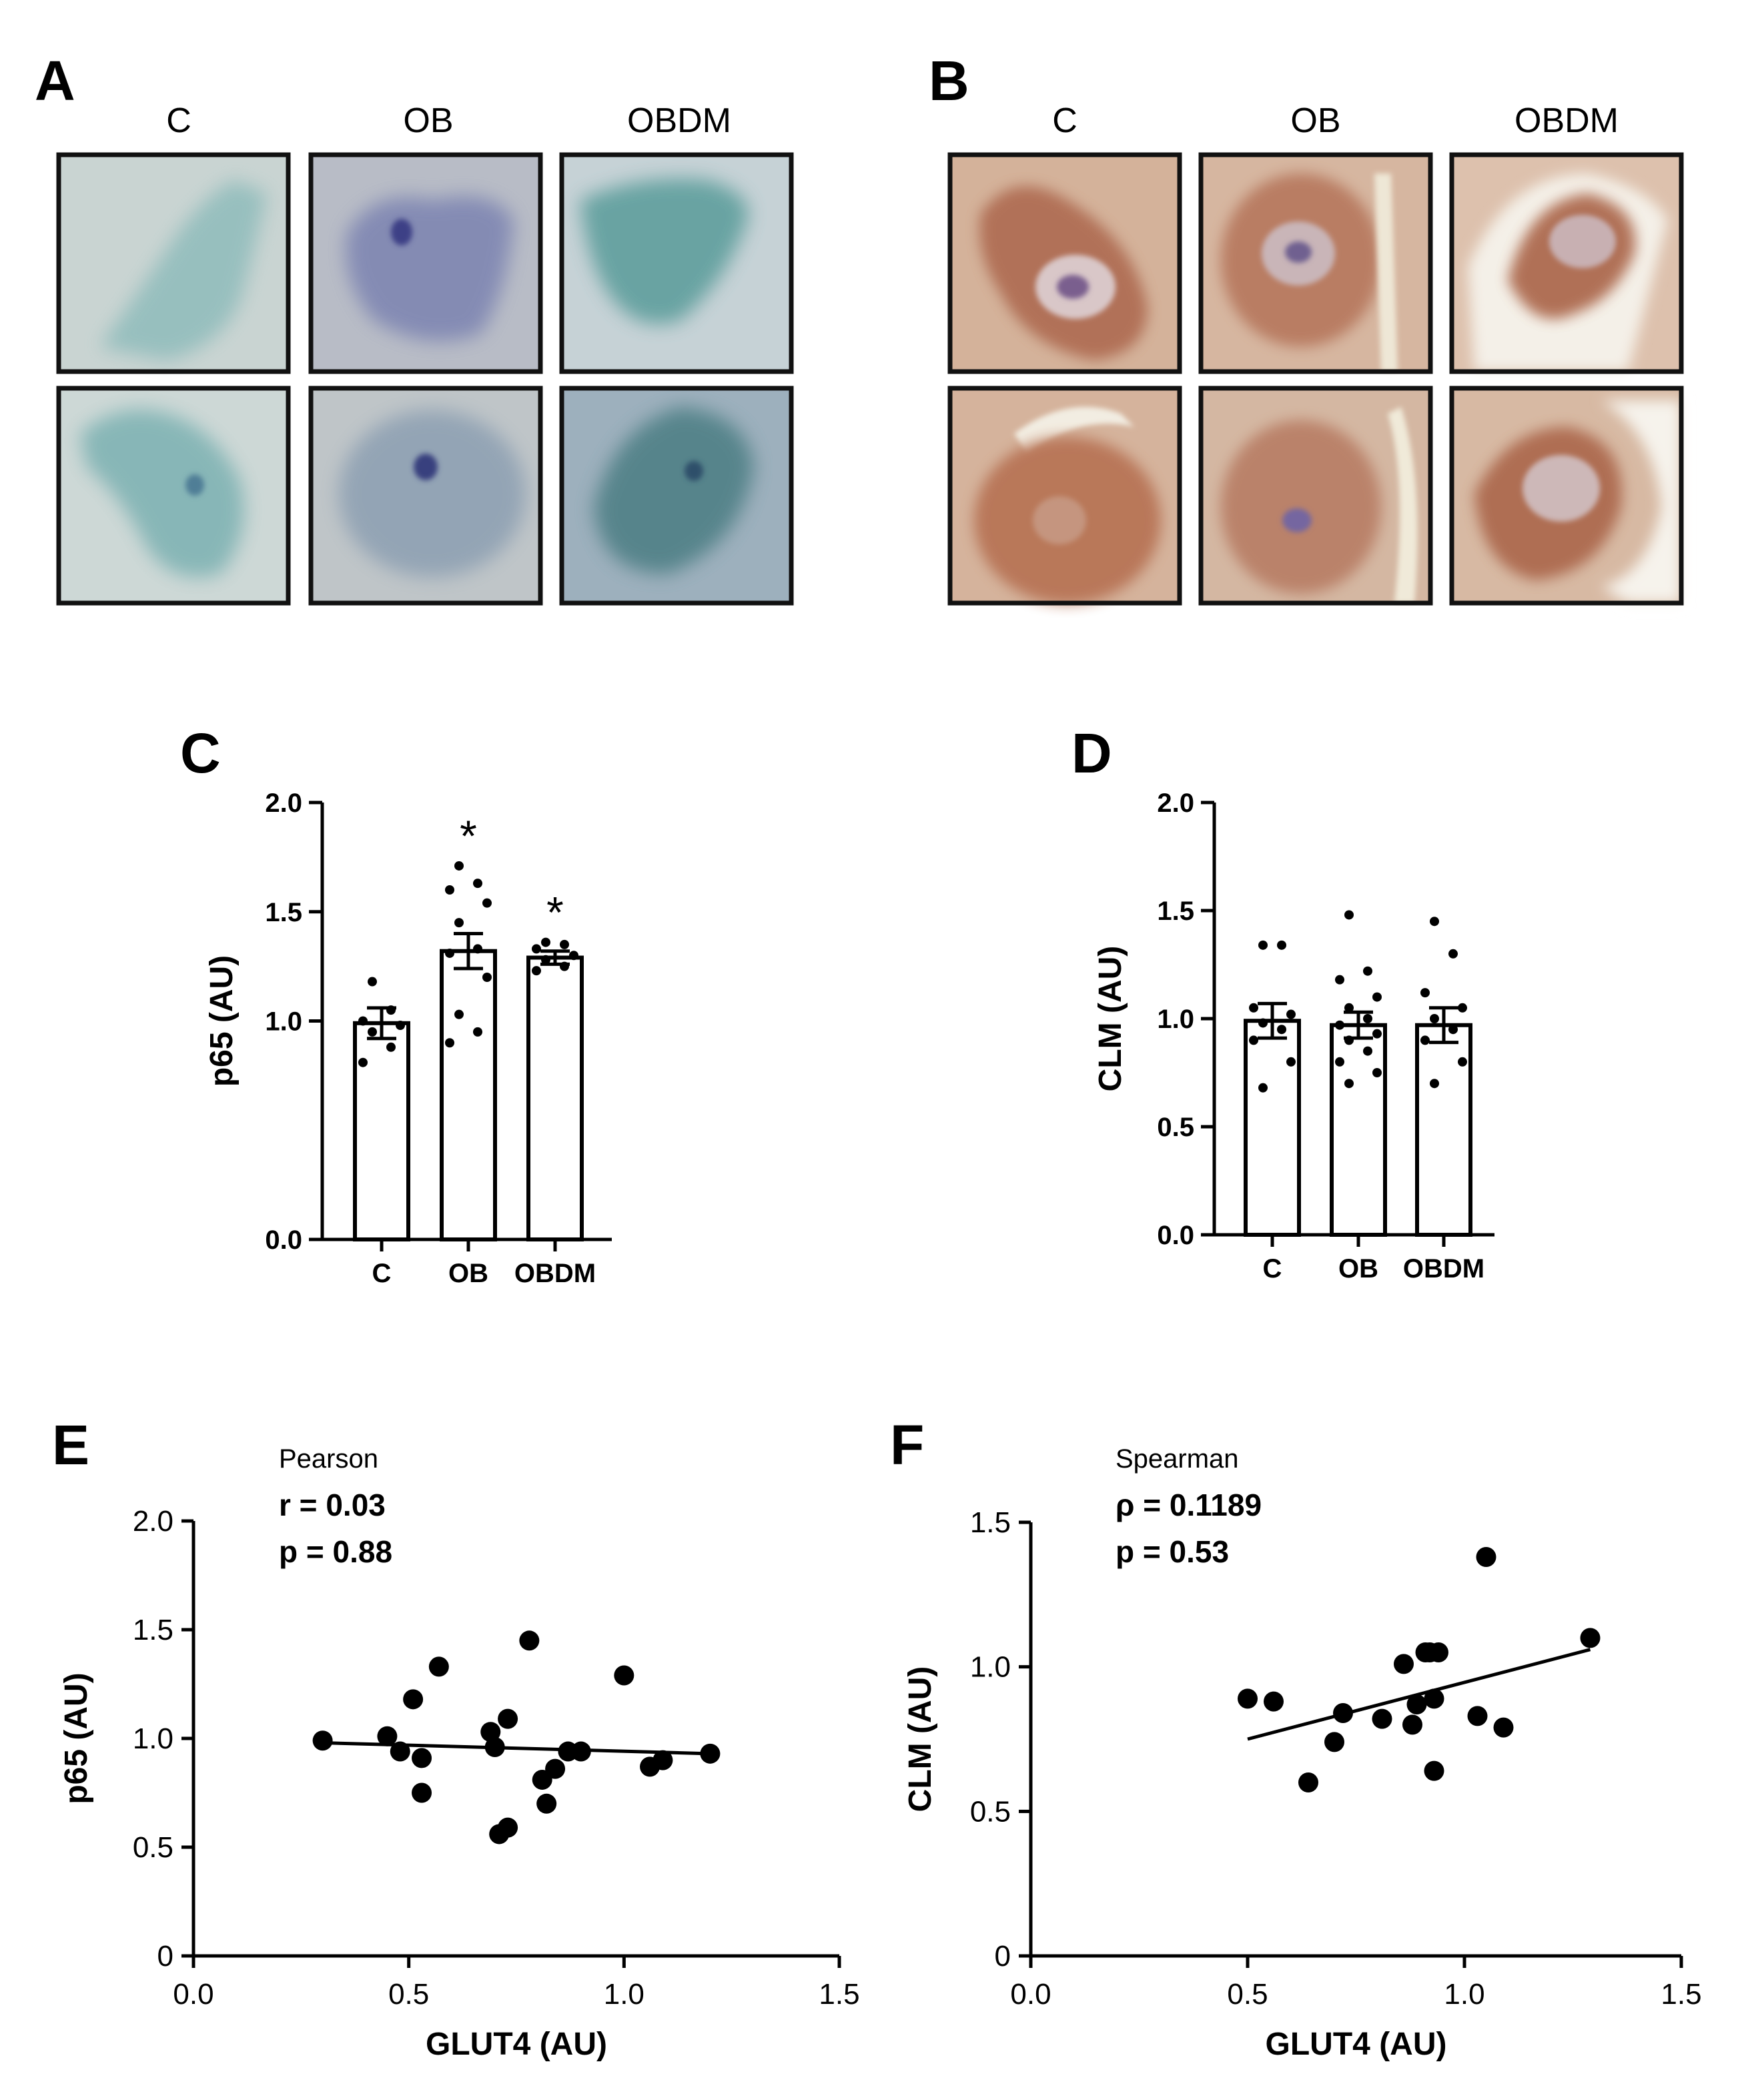 The height and width of the screenshot is (2100, 1740). What do you see at coordinates (174, 496) in the screenshot?
I see `micrograph-a-c-bottom` at bounding box center [174, 496].